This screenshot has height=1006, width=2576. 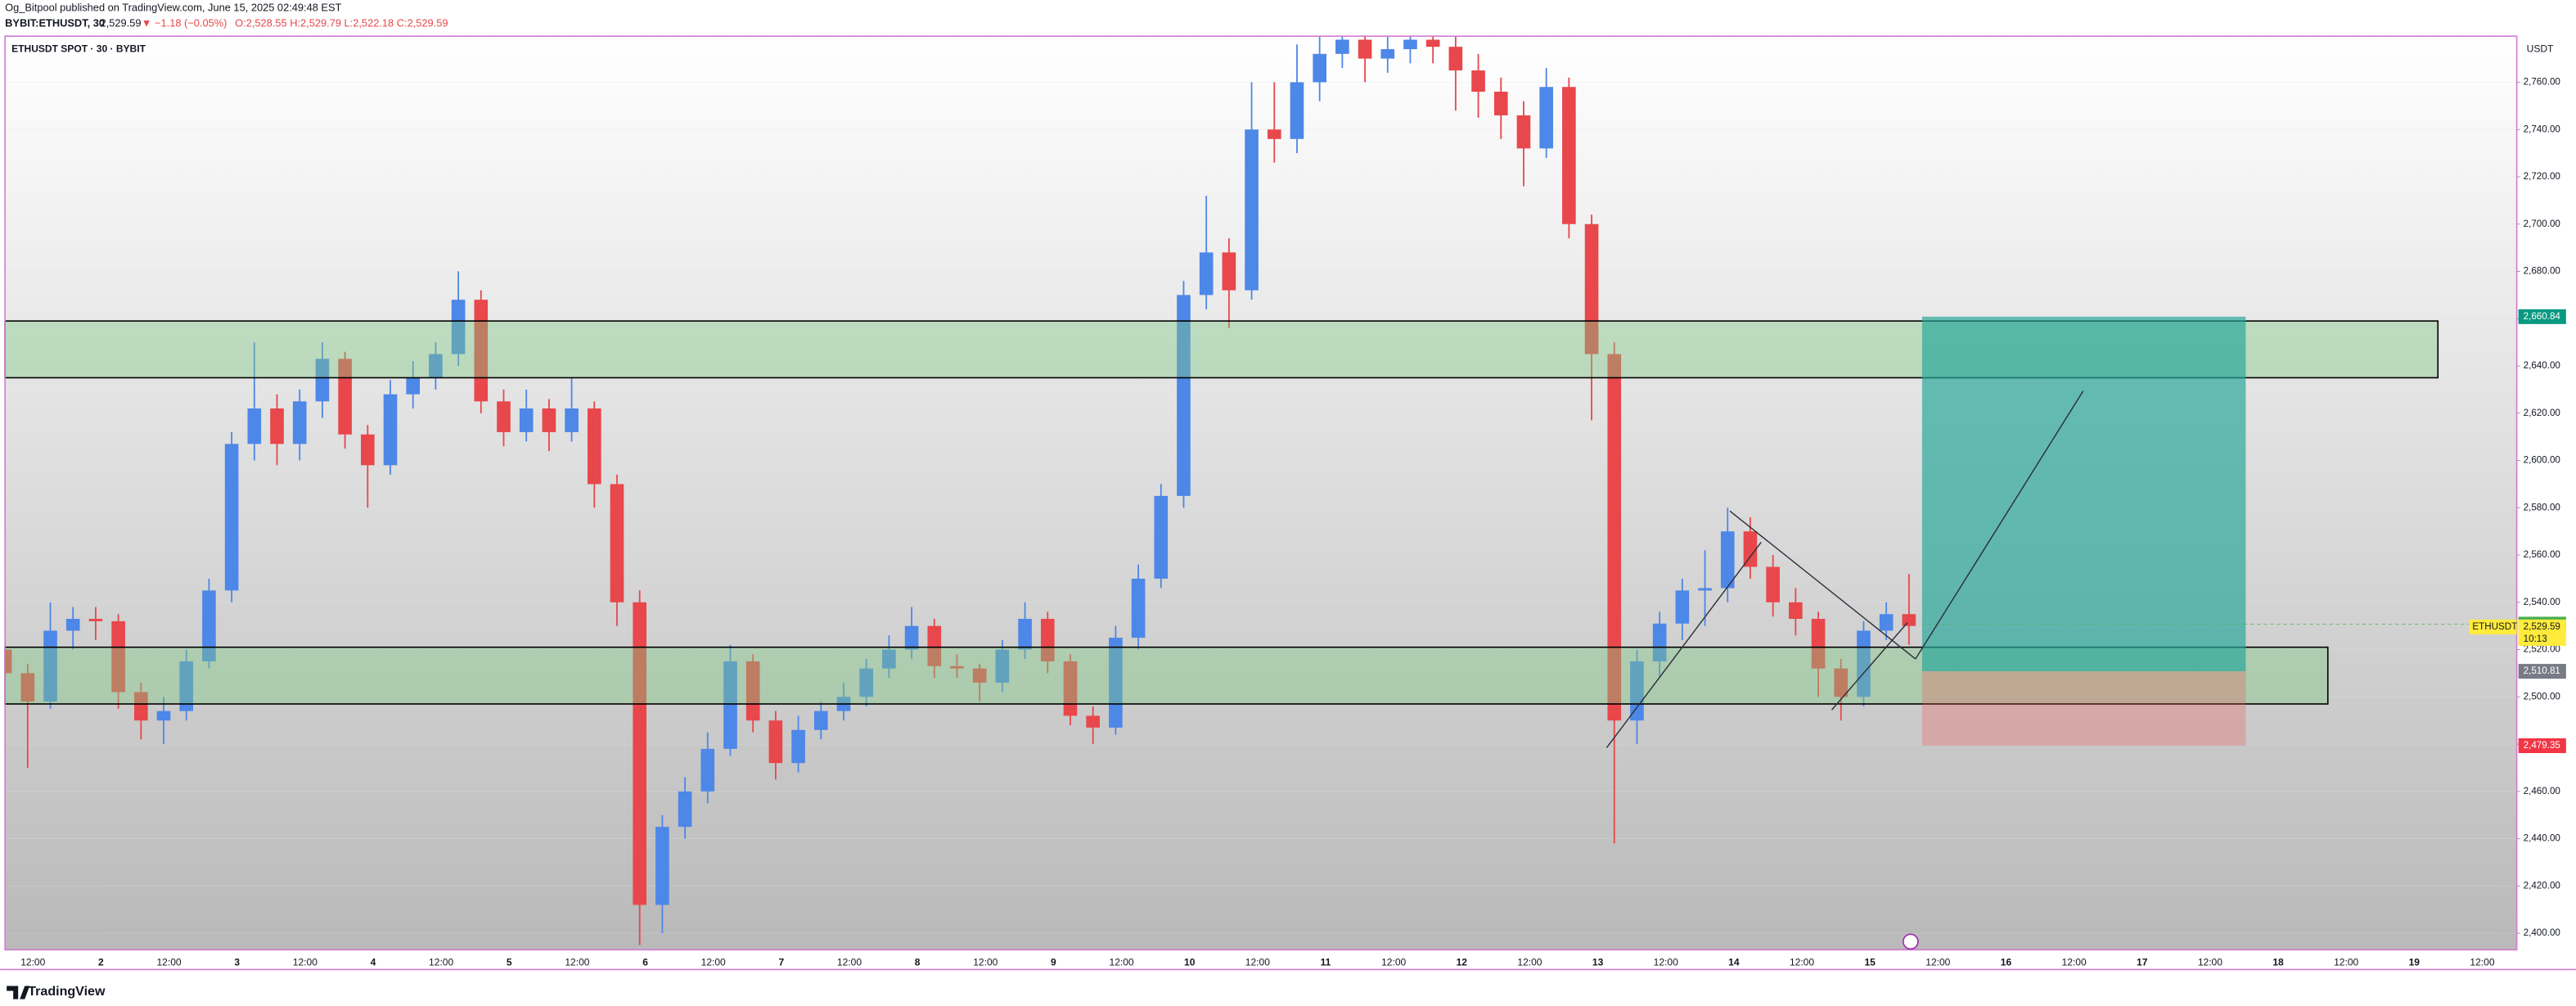 I want to click on y-tick-label: 2,460.00, so click(x=2542, y=791).